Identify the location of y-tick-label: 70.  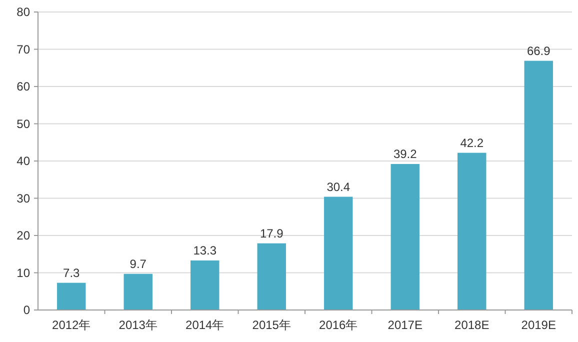
(23, 49).